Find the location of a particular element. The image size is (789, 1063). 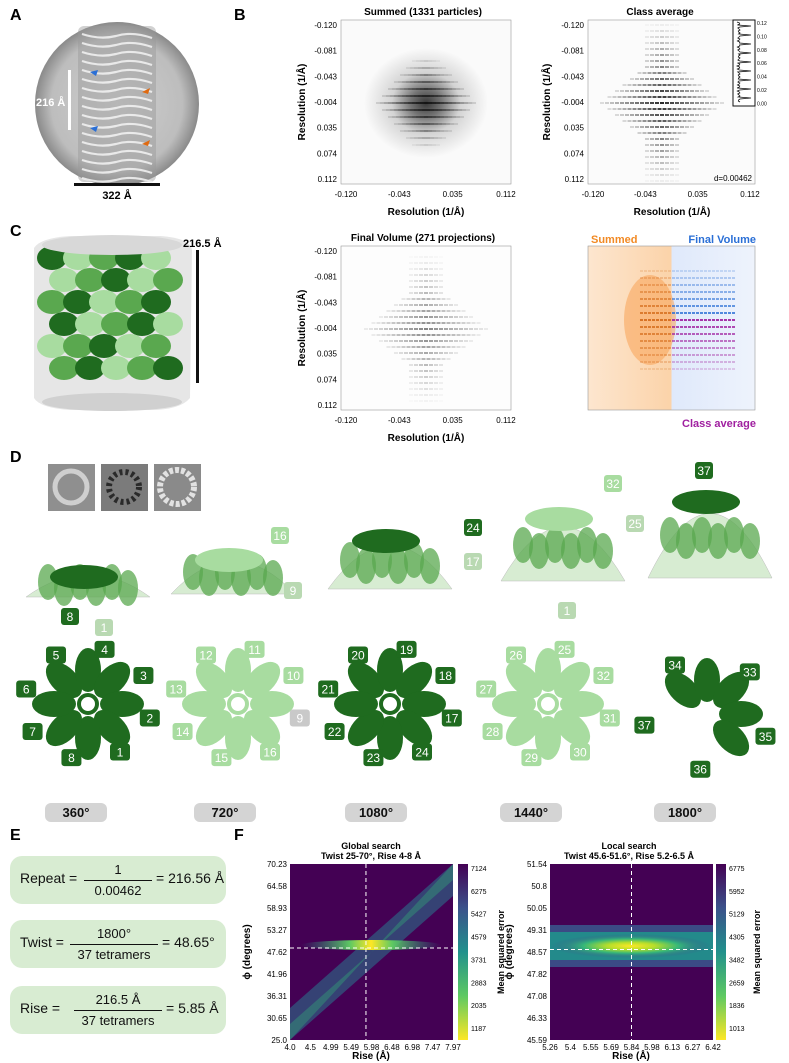

final-xlabel: Resolution (1/Å) is located at coordinates (426, 437).